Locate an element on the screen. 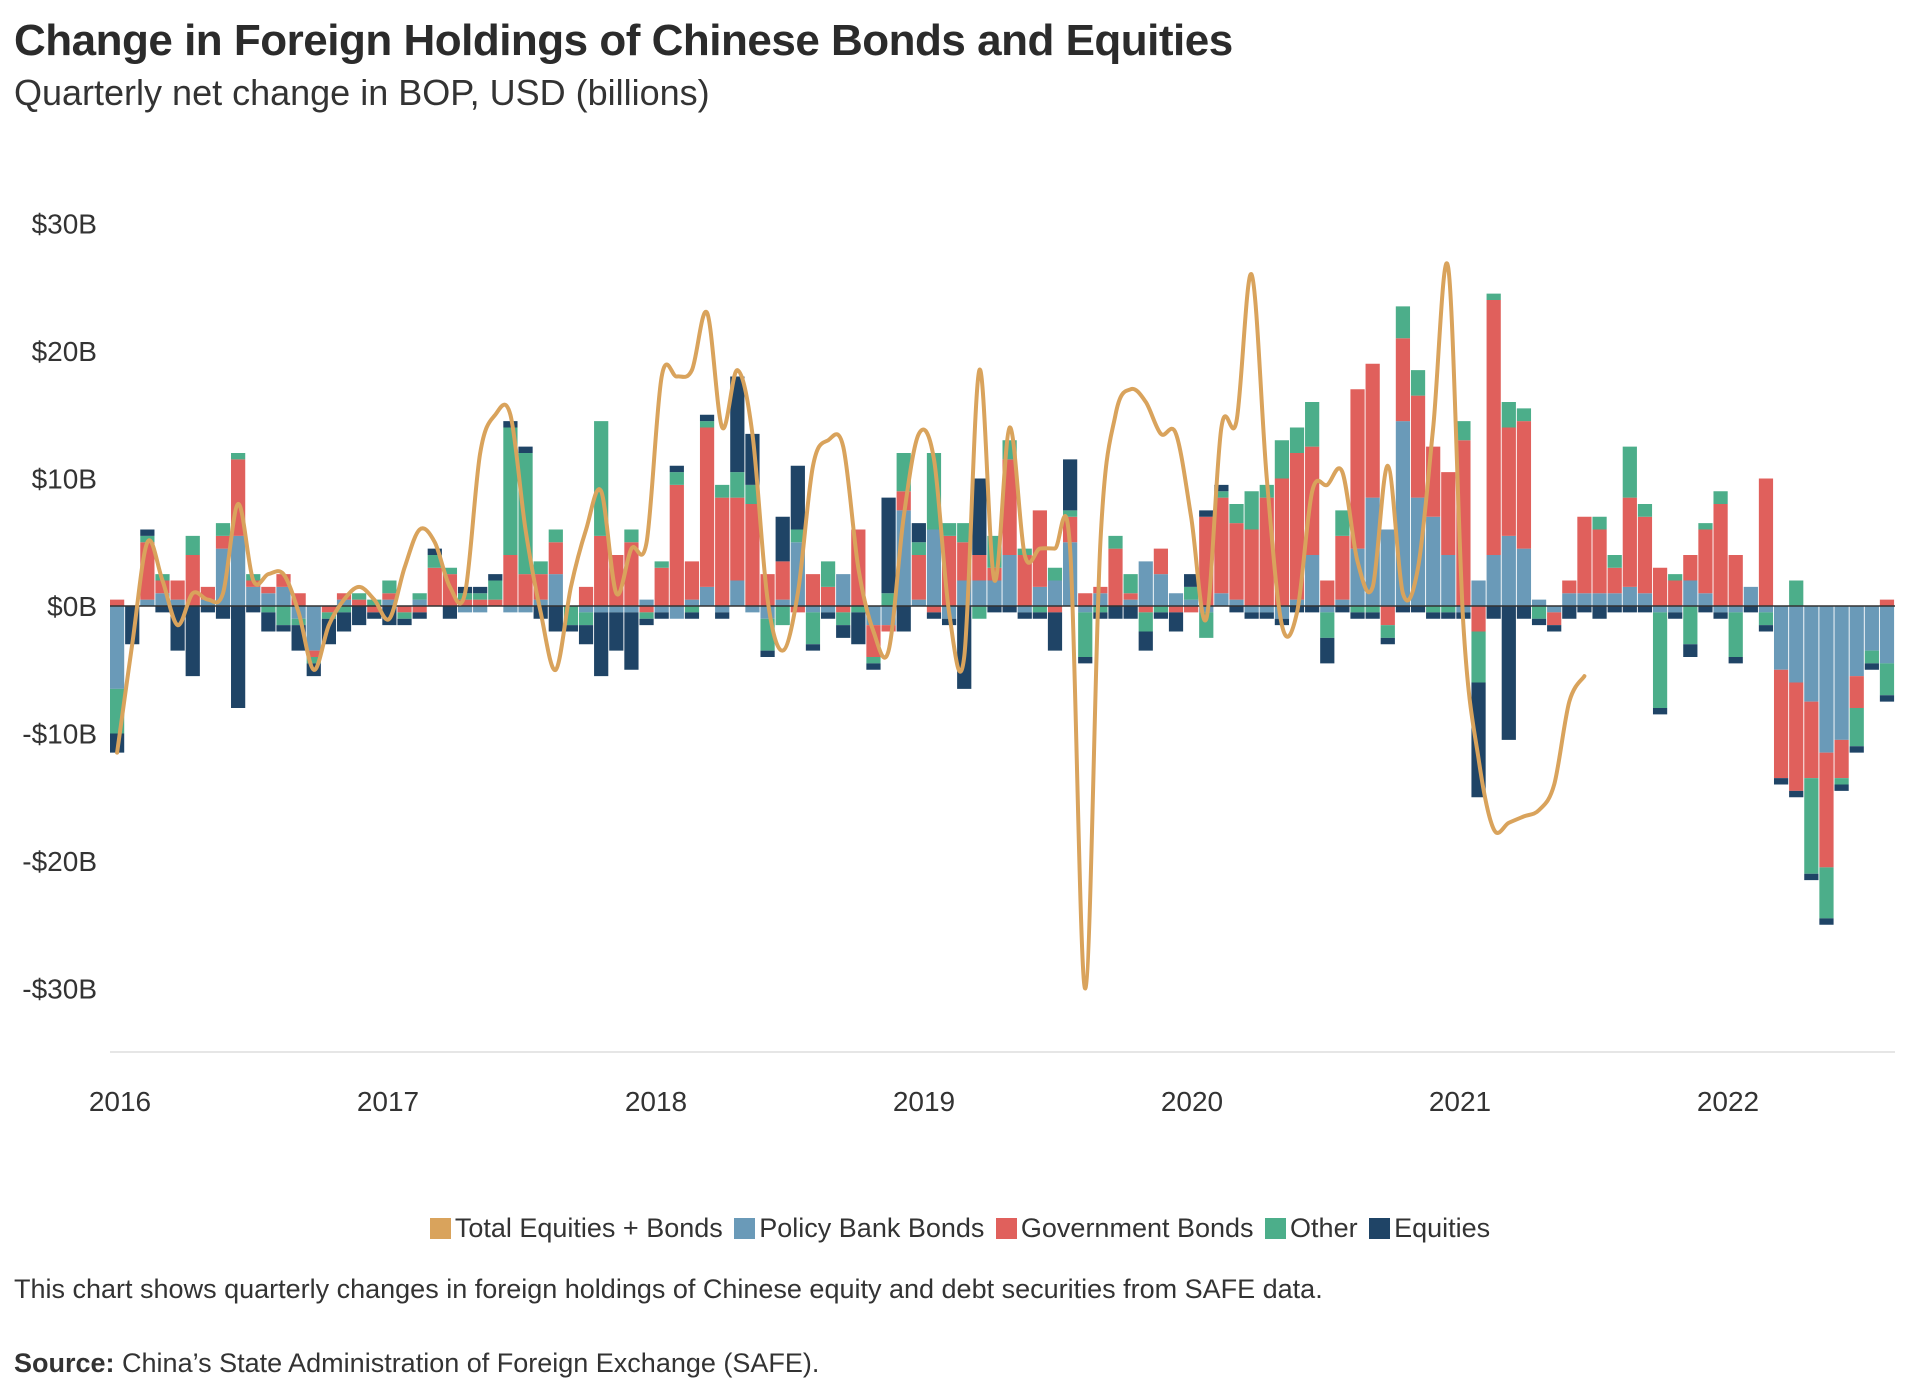  x-tick-label: 2016 is located at coordinates (120, 1101).